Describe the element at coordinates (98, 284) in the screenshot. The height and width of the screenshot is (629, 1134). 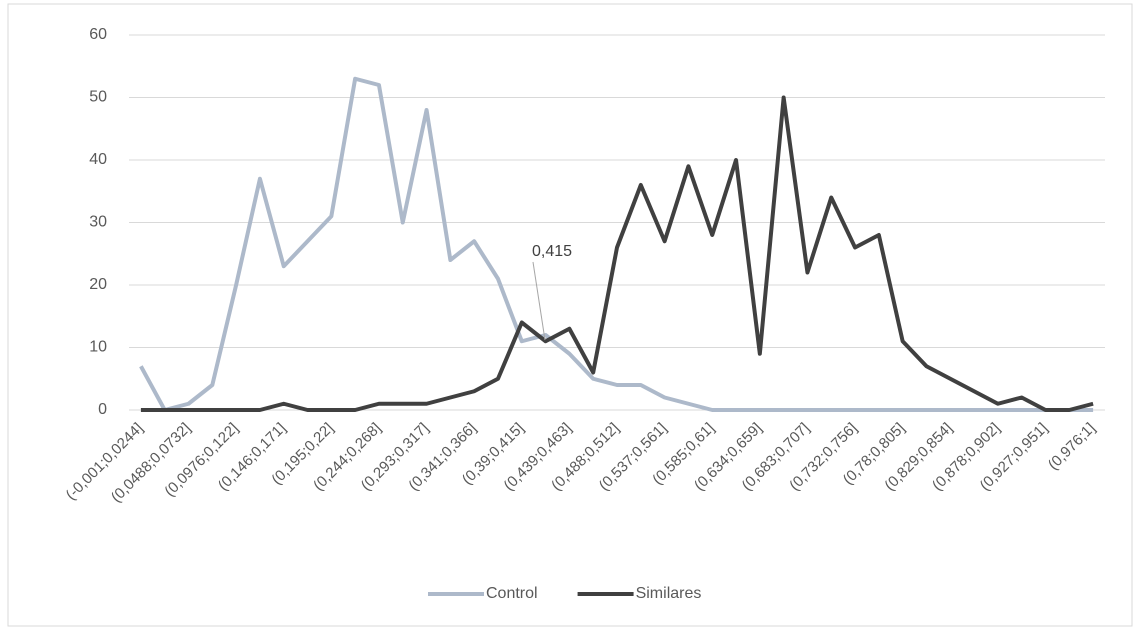
I see `y-tick-label: 20` at that location.